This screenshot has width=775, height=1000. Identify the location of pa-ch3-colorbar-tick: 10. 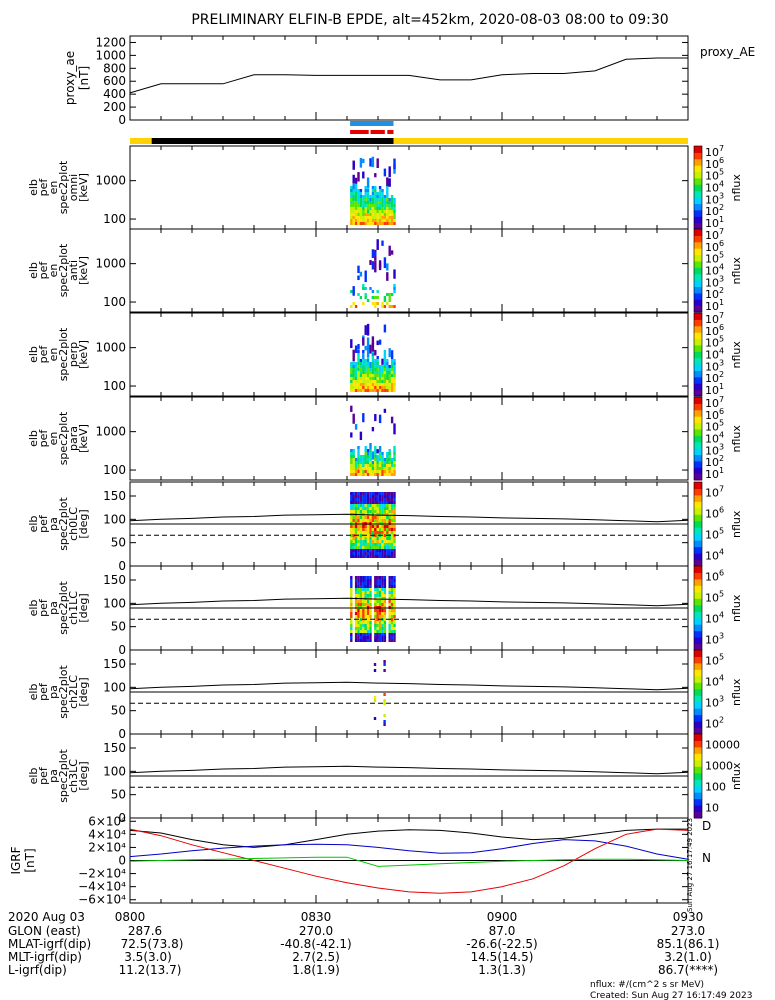
(712, 808).